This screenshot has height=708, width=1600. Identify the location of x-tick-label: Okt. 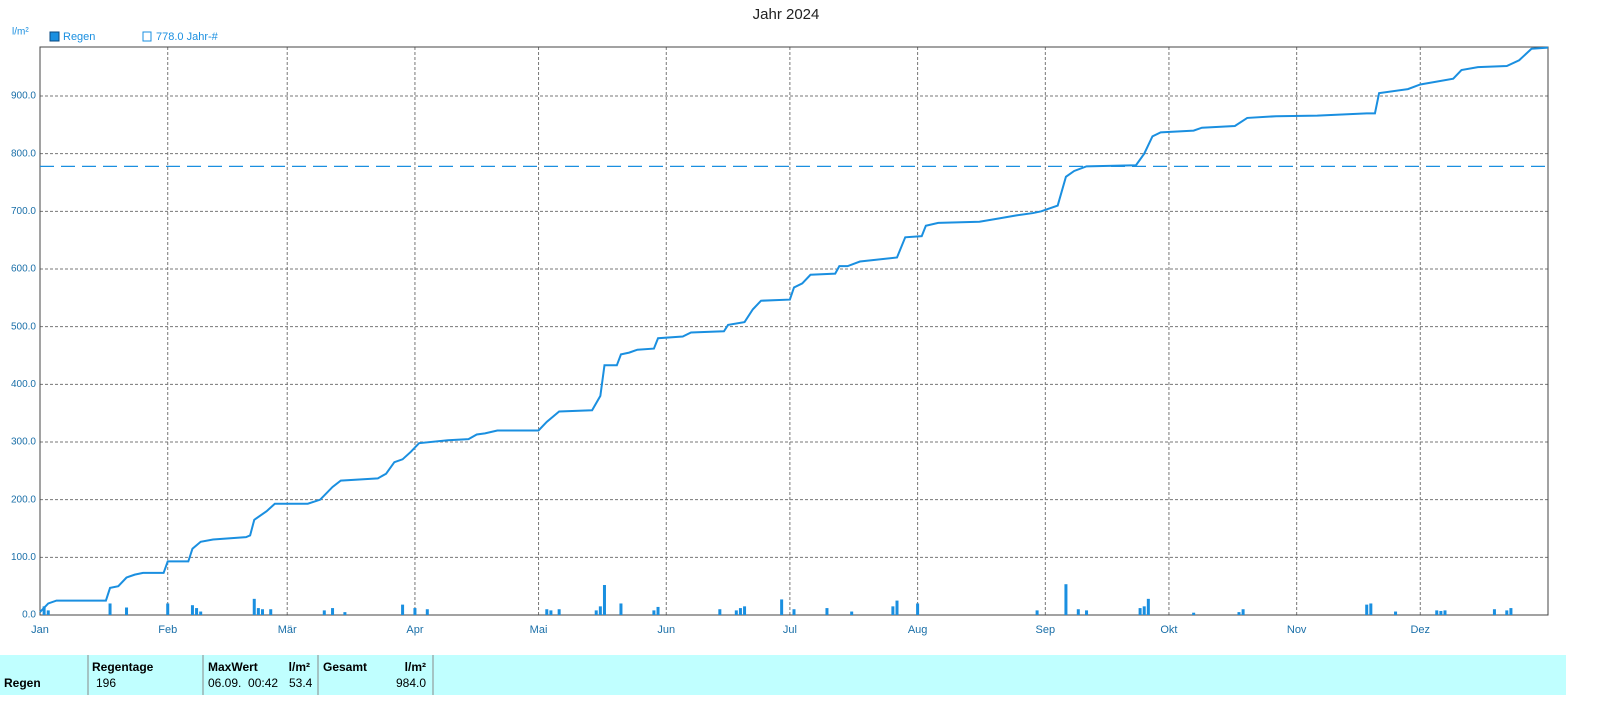
(1168, 630).